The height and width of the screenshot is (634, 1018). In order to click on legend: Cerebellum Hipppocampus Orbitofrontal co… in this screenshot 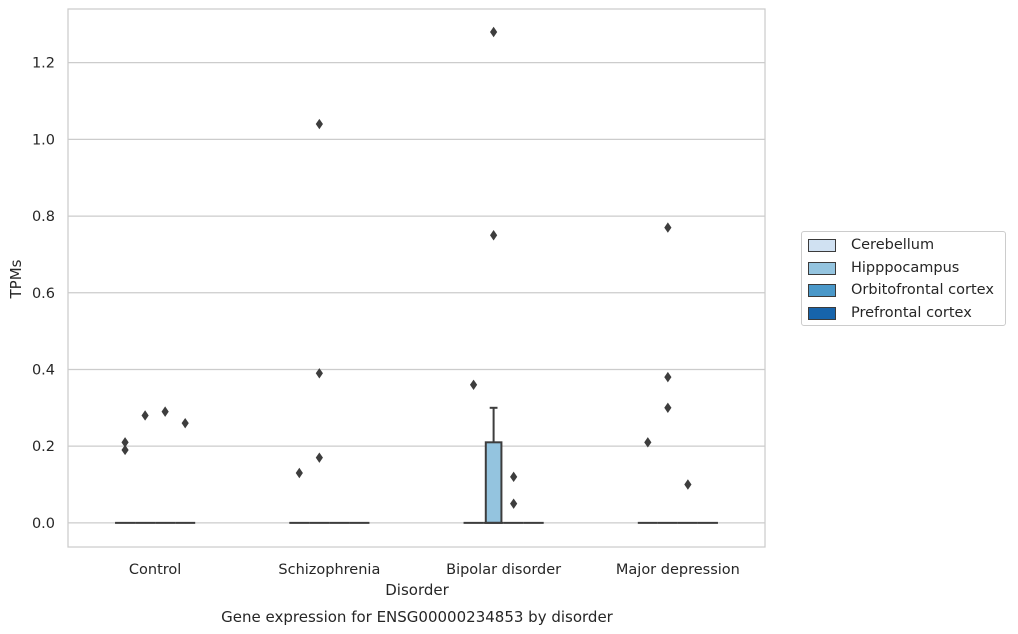, I will do `click(903, 278)`.